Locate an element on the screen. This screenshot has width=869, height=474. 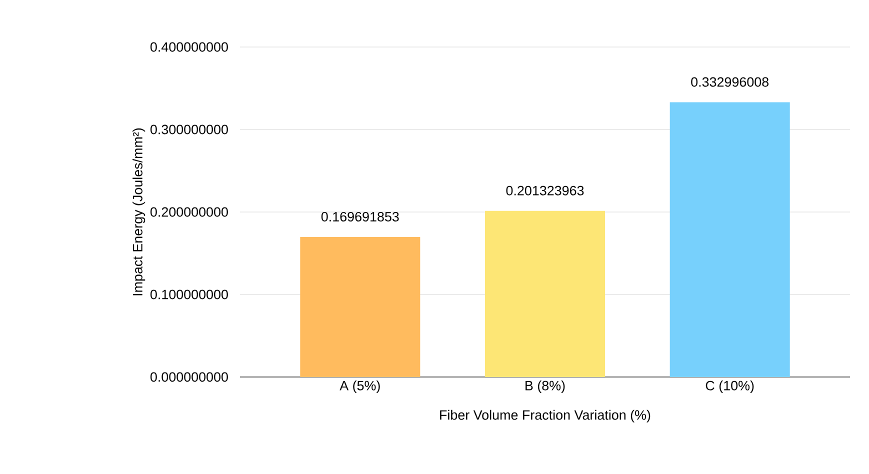
data-label: 0.201323963 is located at coordinates (545, 191).